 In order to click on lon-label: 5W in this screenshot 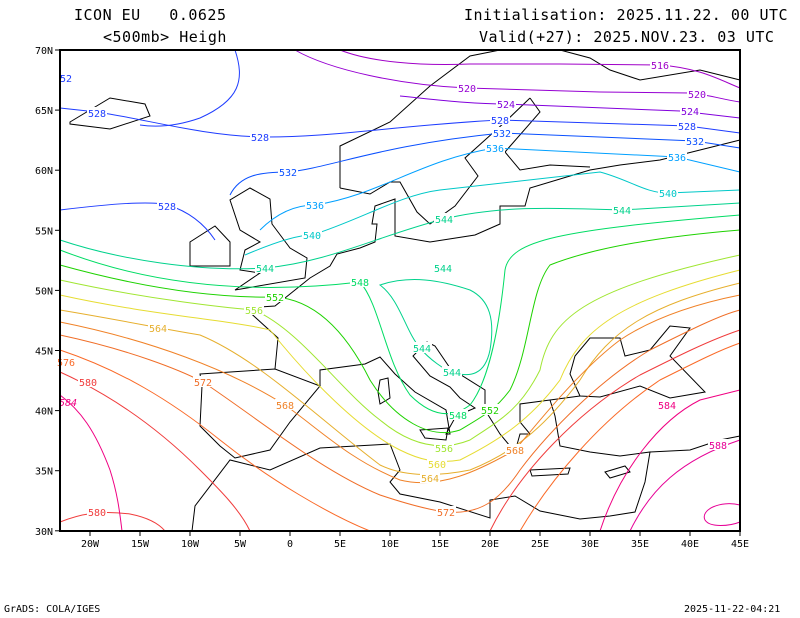, I will do `click(240, 544)`.